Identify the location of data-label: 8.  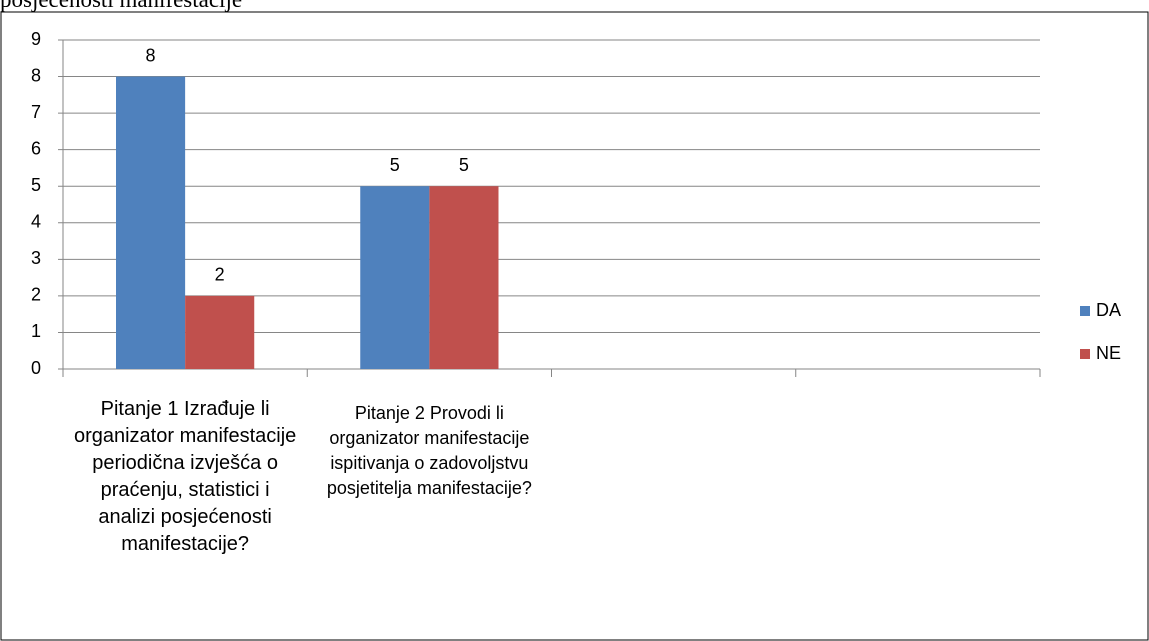
(151, 55).